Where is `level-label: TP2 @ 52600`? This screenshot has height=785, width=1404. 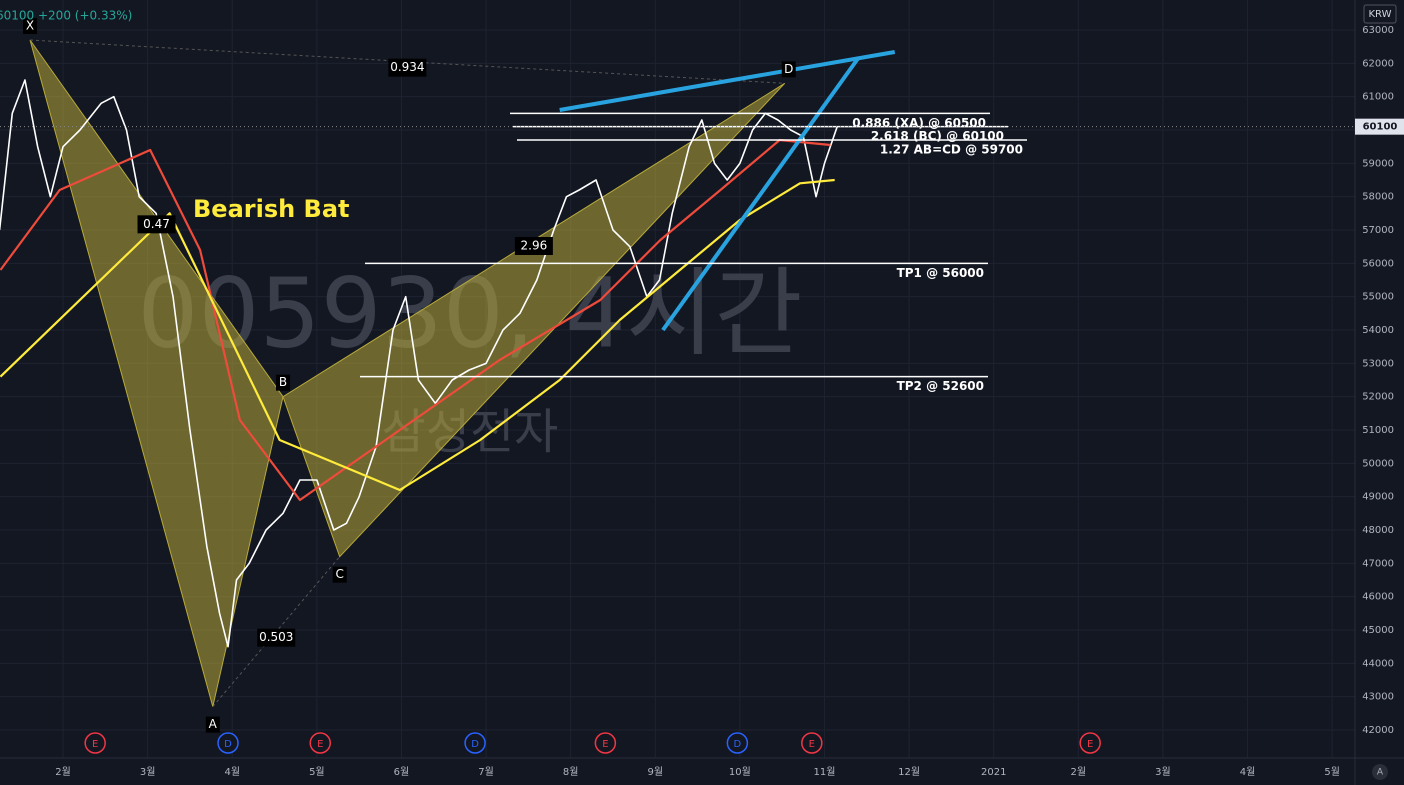 level-label: TP2 @ 52600 is located at coordinates (940, 386).